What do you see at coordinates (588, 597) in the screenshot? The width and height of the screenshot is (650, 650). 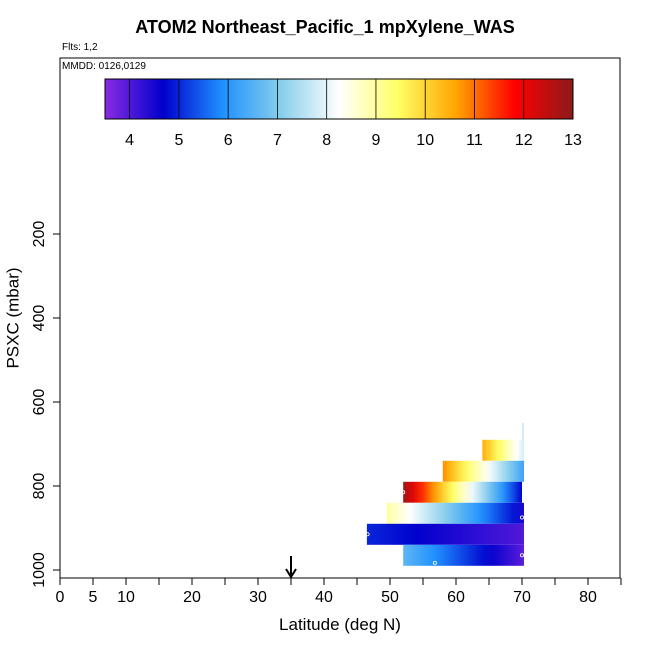 I see `x-tick-label: 80` at bounding box center [588, 597].